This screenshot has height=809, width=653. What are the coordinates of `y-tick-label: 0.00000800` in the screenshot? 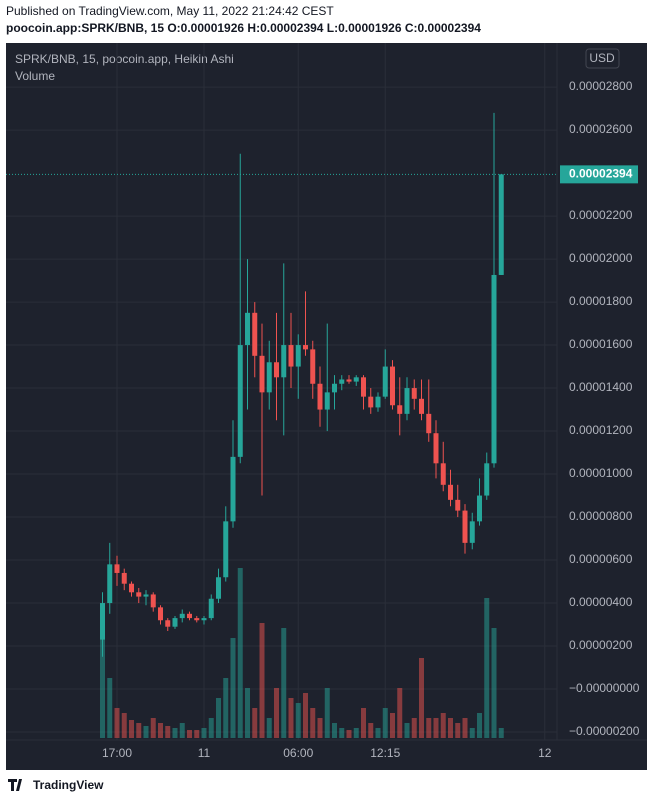 It's located at (601, 516).